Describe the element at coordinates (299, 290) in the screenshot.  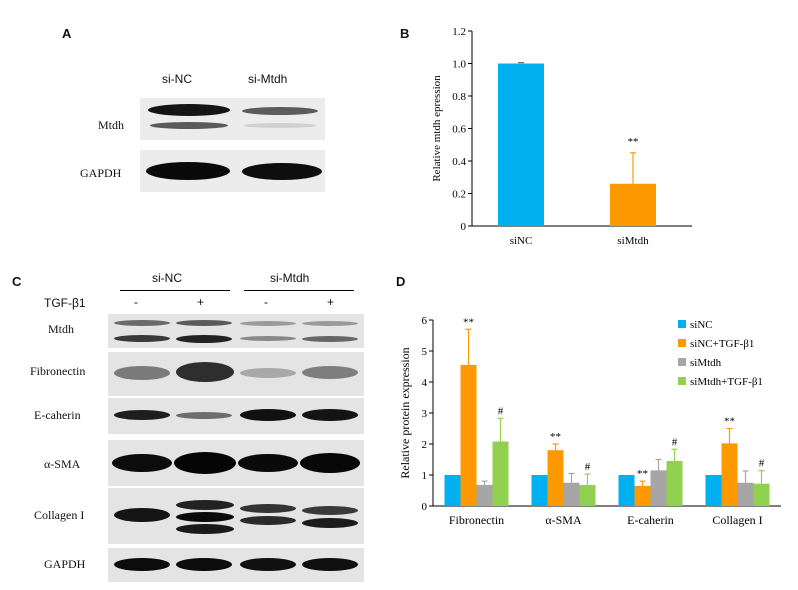
I see `group-underline-si-mtdh` at that location.